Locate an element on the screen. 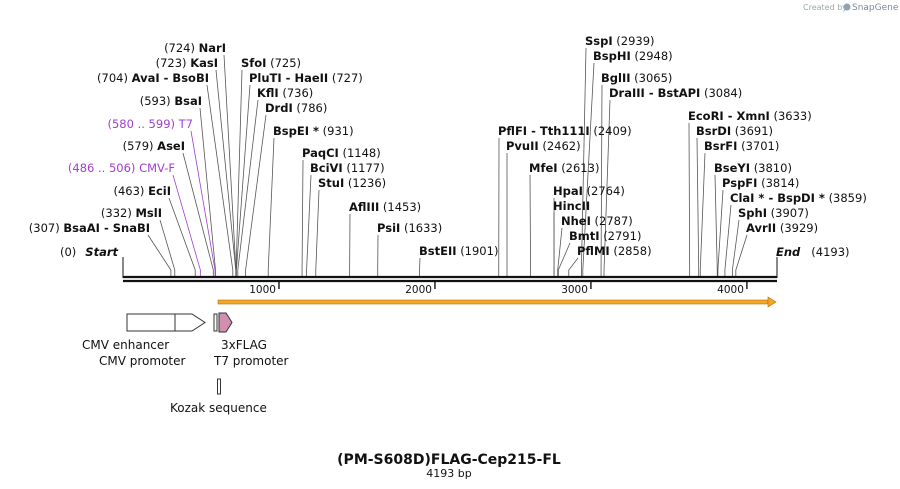  feature-label: (486 .. 506) CMV-F is located at coordinates (121, 168).